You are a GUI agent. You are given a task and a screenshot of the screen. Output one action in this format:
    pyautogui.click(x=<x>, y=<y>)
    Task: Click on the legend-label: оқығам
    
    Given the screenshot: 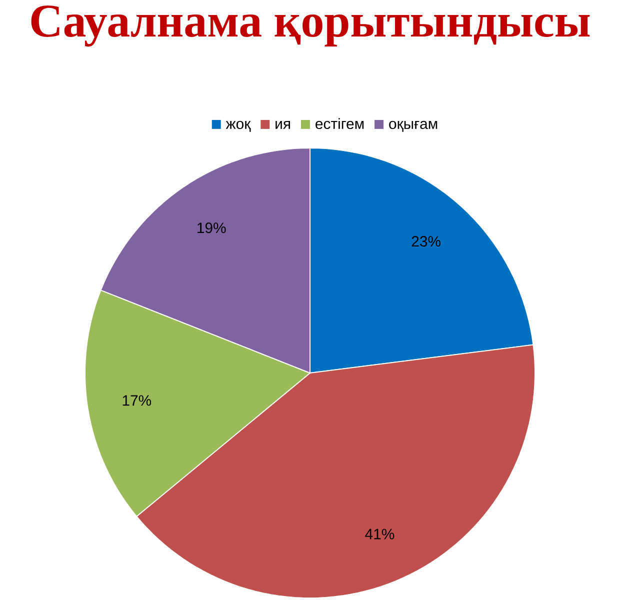 What is the action you would take?
    pyautogui.click(x=413, y=126)
    